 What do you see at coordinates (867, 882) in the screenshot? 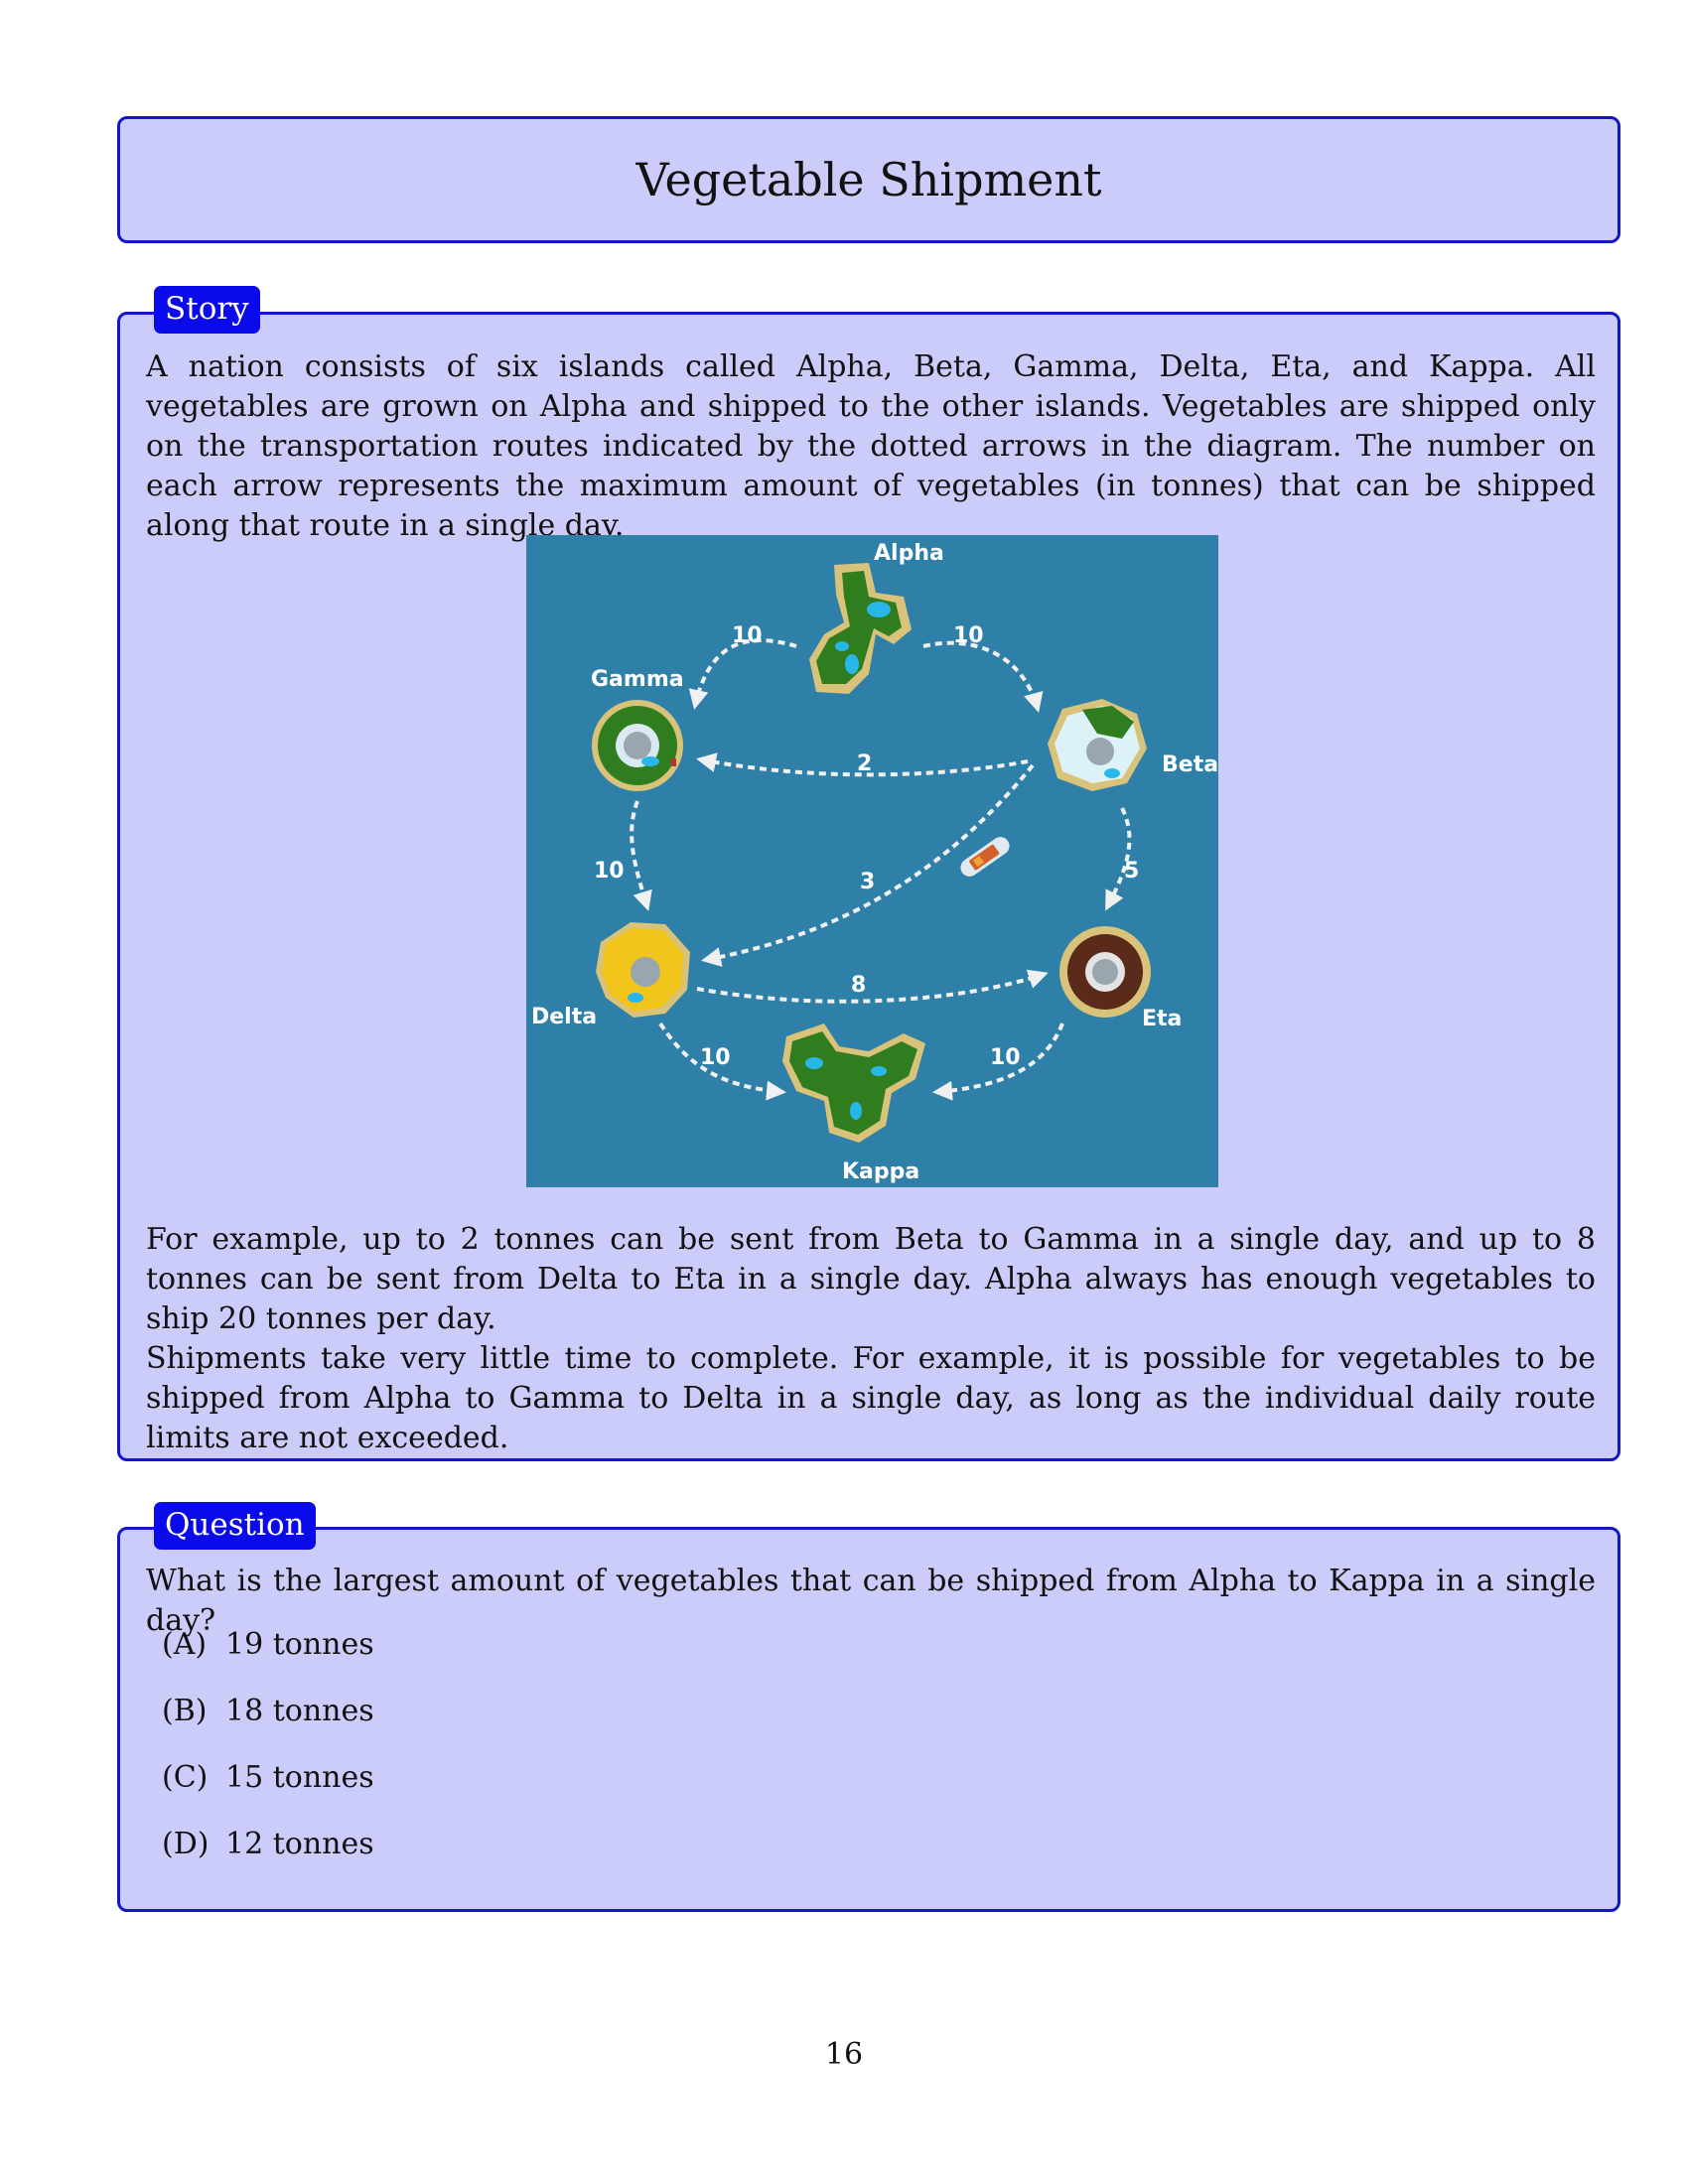
I see `capacity-beta-delta: 3` at bounding box center [867, 882].